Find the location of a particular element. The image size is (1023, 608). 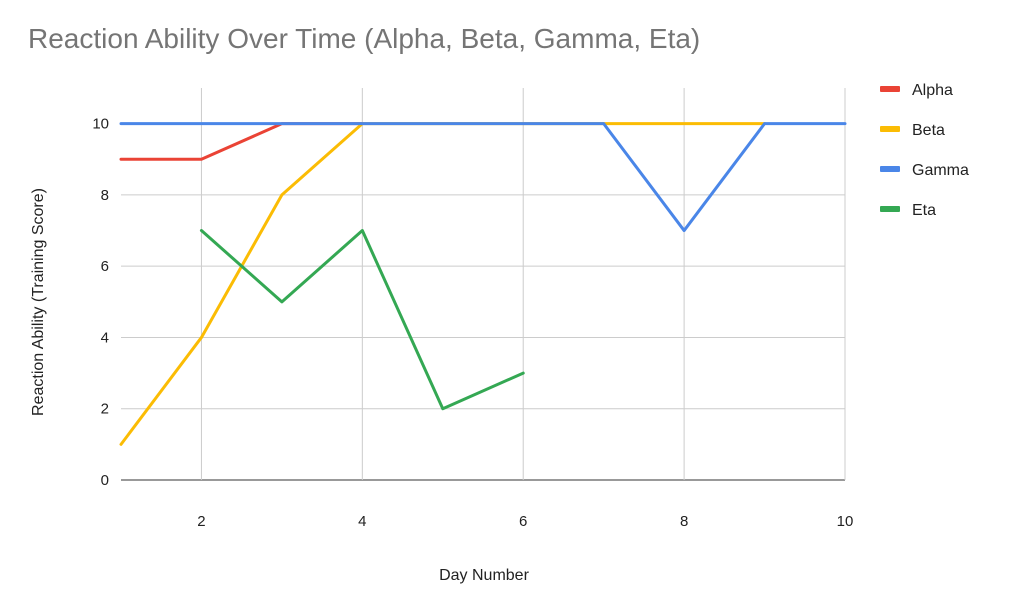

legend-label-eta: Eta is located at coordinates (924, 210).